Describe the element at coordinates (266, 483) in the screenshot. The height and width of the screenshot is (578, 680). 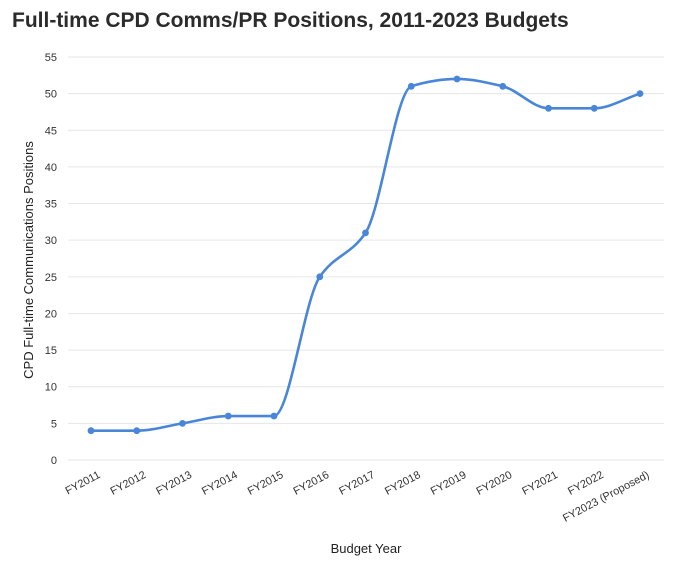
I see `x-tick-label: FY2015` at that location.